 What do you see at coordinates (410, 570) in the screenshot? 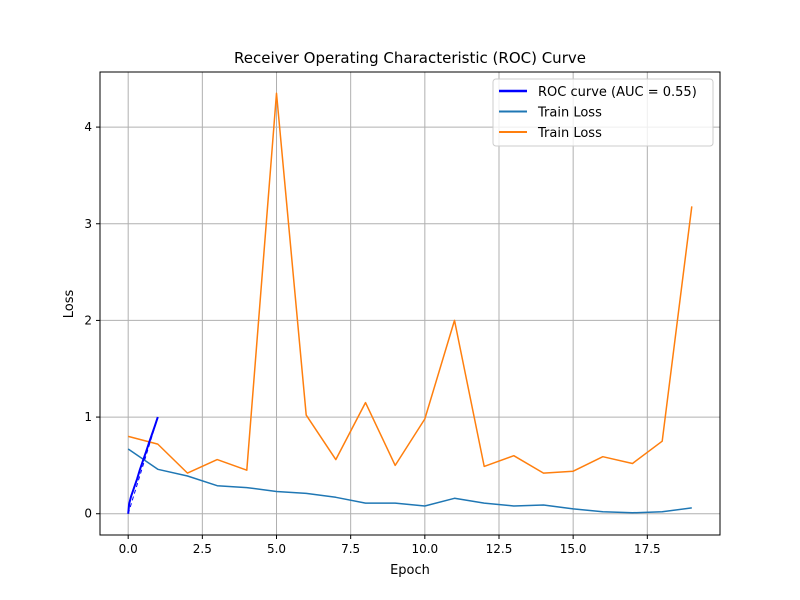
I see `x-axis-label: Epoch` at bounding box center [410, 570].